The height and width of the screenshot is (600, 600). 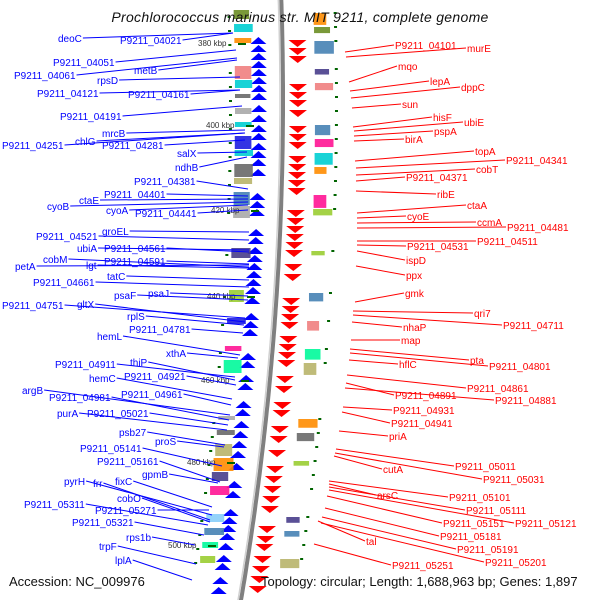 What do you see at coordinates (477, 206) in the screenshot?
I see `reverse-gene-label: ctaA` at bounding box center [477, 206].